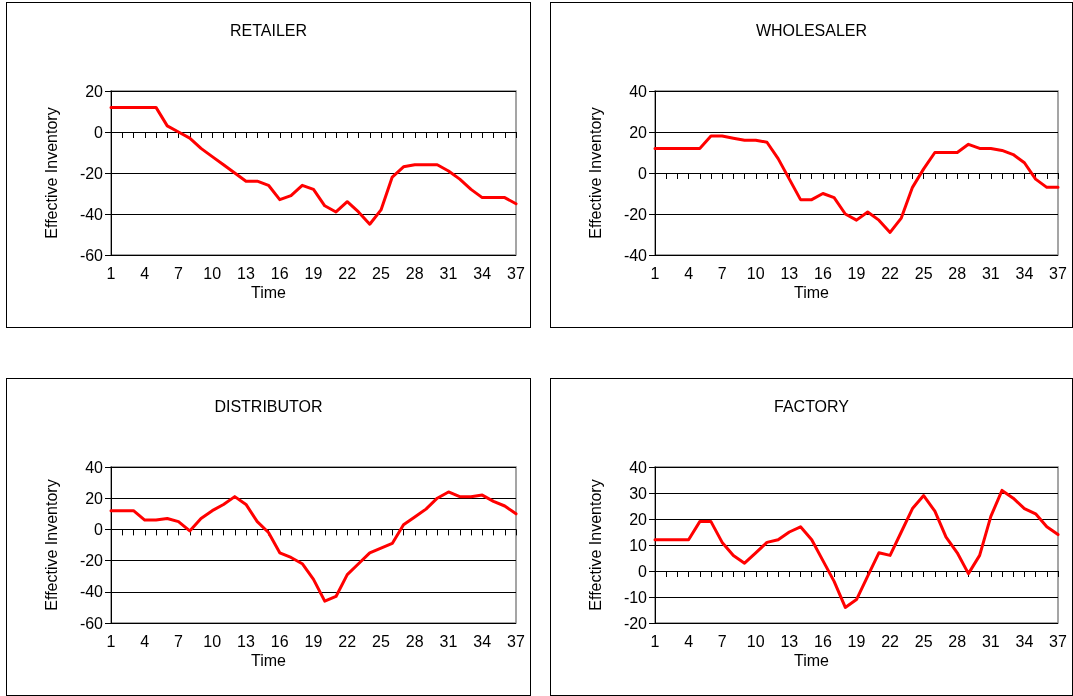 The width and height of the screenshot is (1073, 696). I want to click on y-tick-label: -10, so click(635, 597).